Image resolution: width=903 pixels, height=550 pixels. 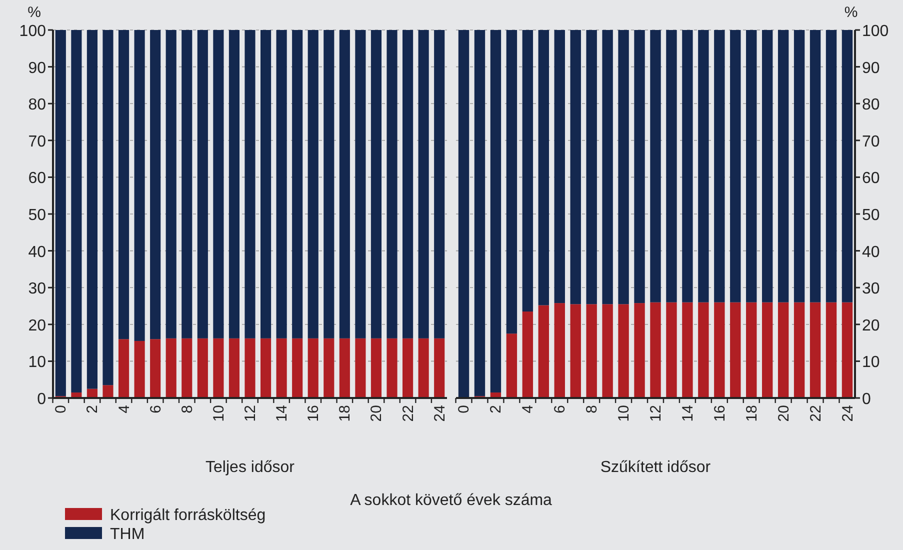 What do you see at coordinates (251, 467) in the screenshot?
I see `x-axis-title: Teljes idősor` at bounding box center [251, 467].